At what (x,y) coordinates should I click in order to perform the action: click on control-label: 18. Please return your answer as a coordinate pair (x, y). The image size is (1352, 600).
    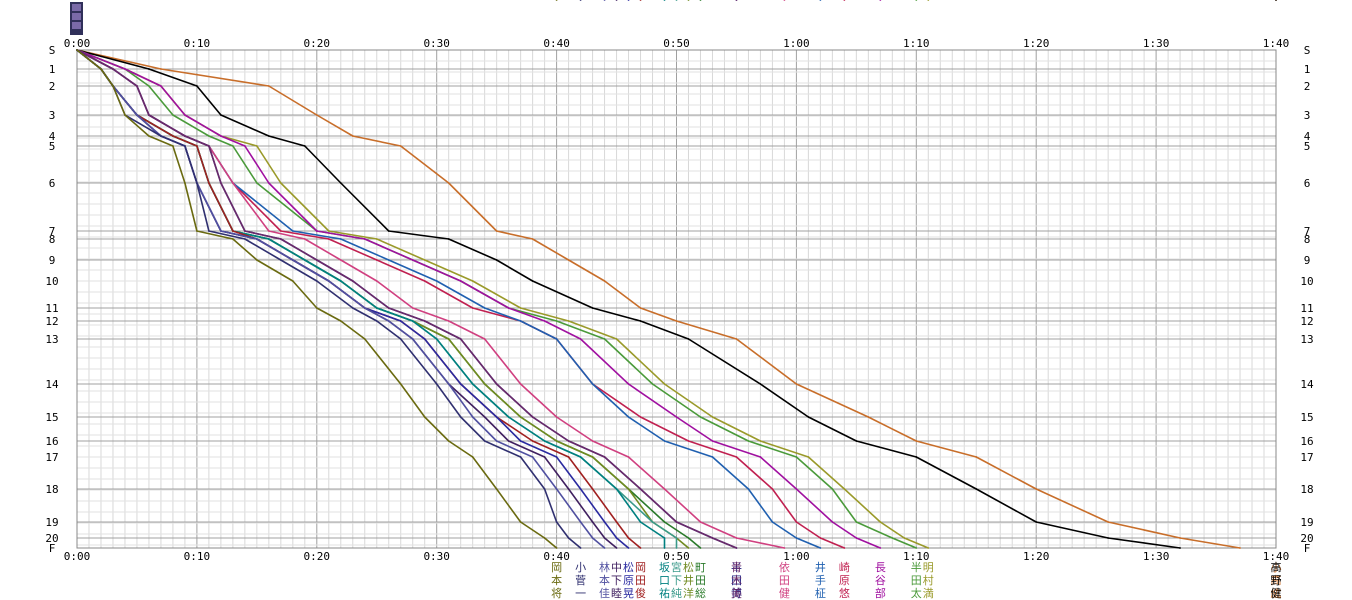
    Looking at the image, I should click on (51, 489).